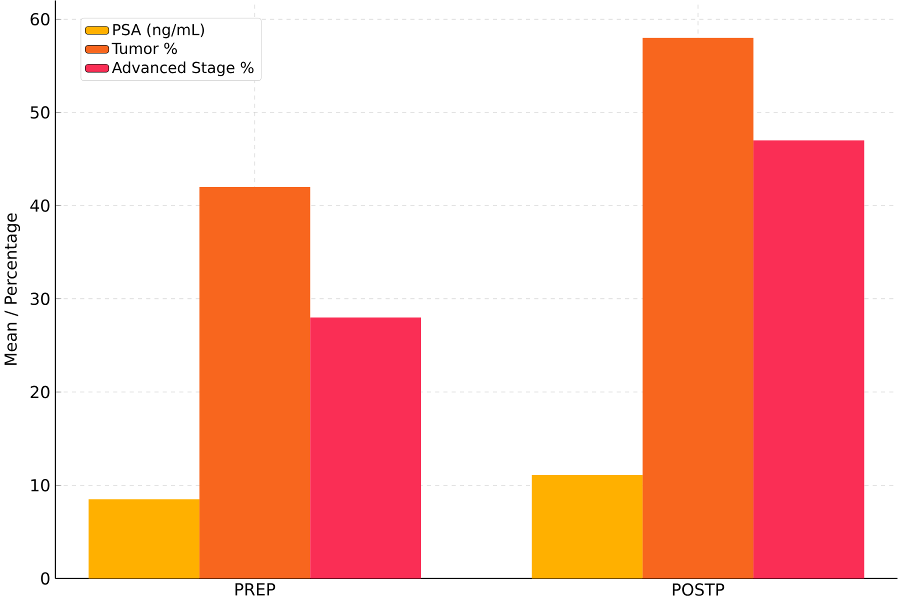 This screenshot has width=898, height=600. Describe the element at coordinates (40, 298) in the screenshot. I see `y-tick-label: 30` at that location.